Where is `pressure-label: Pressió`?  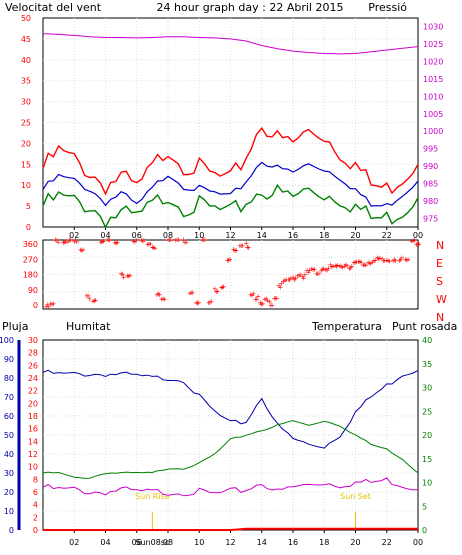
pressure-label: Pressió is located at coordinates (387, 7).